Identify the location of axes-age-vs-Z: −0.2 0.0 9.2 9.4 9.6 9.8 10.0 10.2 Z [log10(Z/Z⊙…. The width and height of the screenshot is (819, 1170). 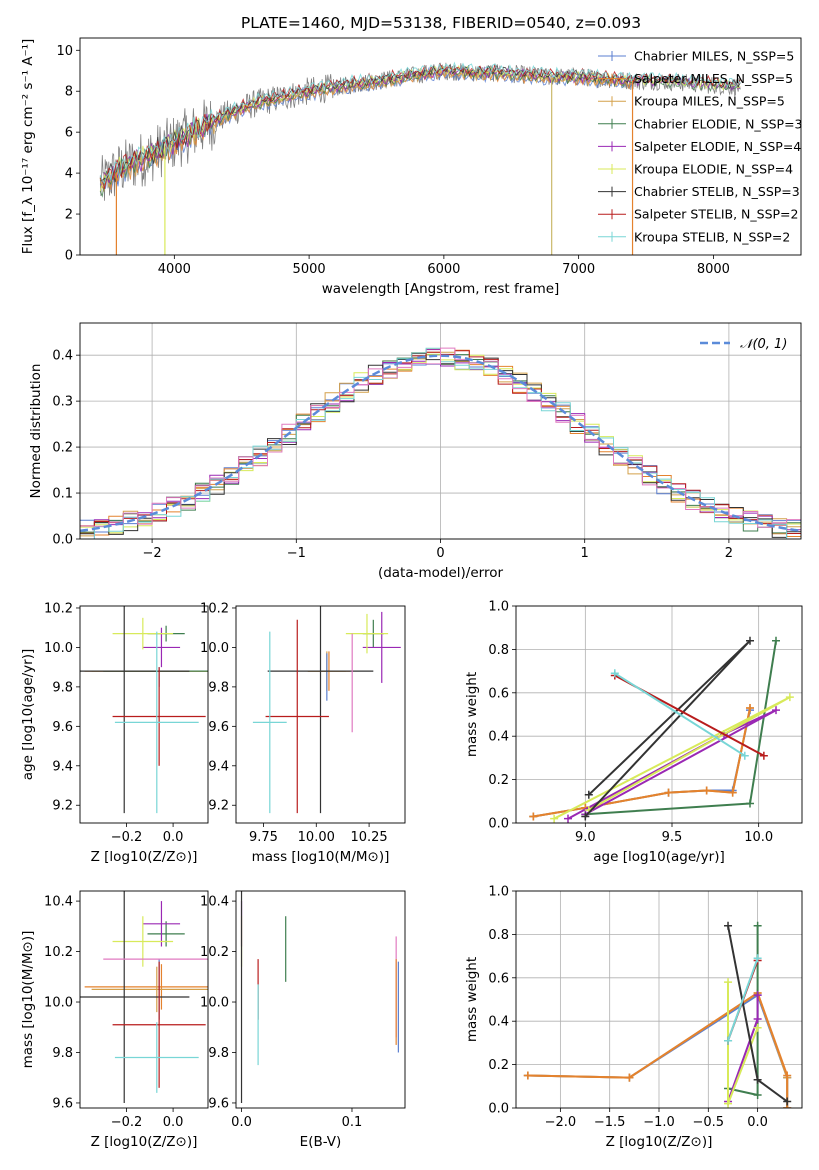
(114, 733).